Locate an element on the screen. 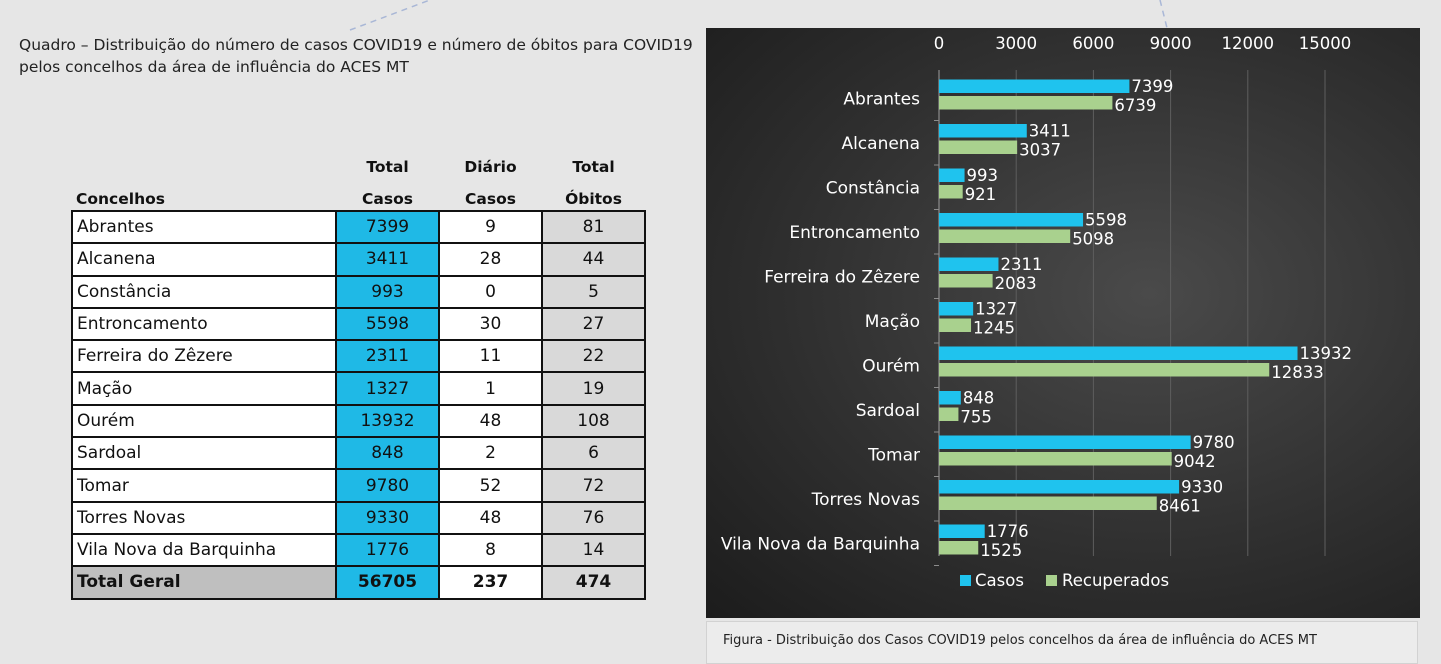 This screenshot has width=1441, height=664. x-tick-label: 6000 is located at coordinates (1093, 43).